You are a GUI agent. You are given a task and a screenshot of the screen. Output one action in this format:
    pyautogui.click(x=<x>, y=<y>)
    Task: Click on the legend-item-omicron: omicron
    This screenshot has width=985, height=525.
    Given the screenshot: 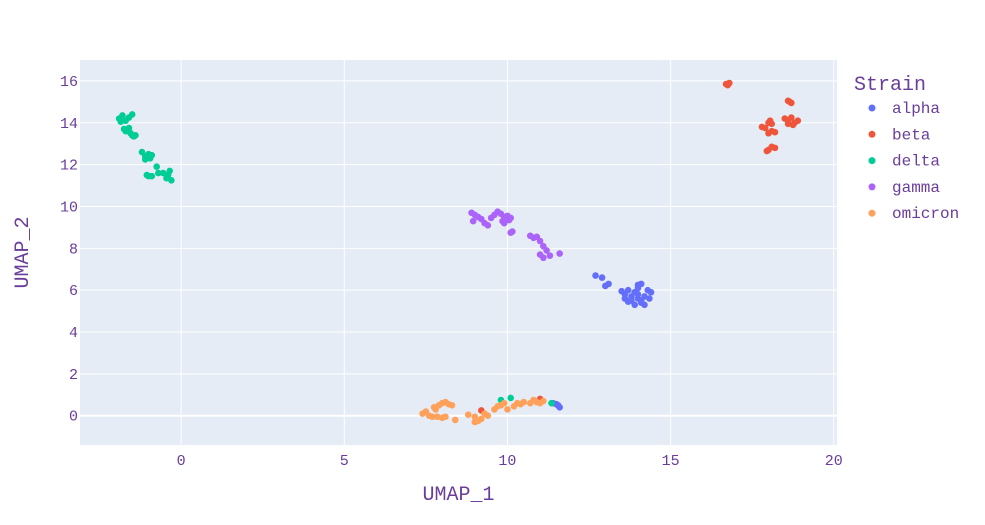 What is the action you would take?
    pyautogui.click(x=914, y=214)
    